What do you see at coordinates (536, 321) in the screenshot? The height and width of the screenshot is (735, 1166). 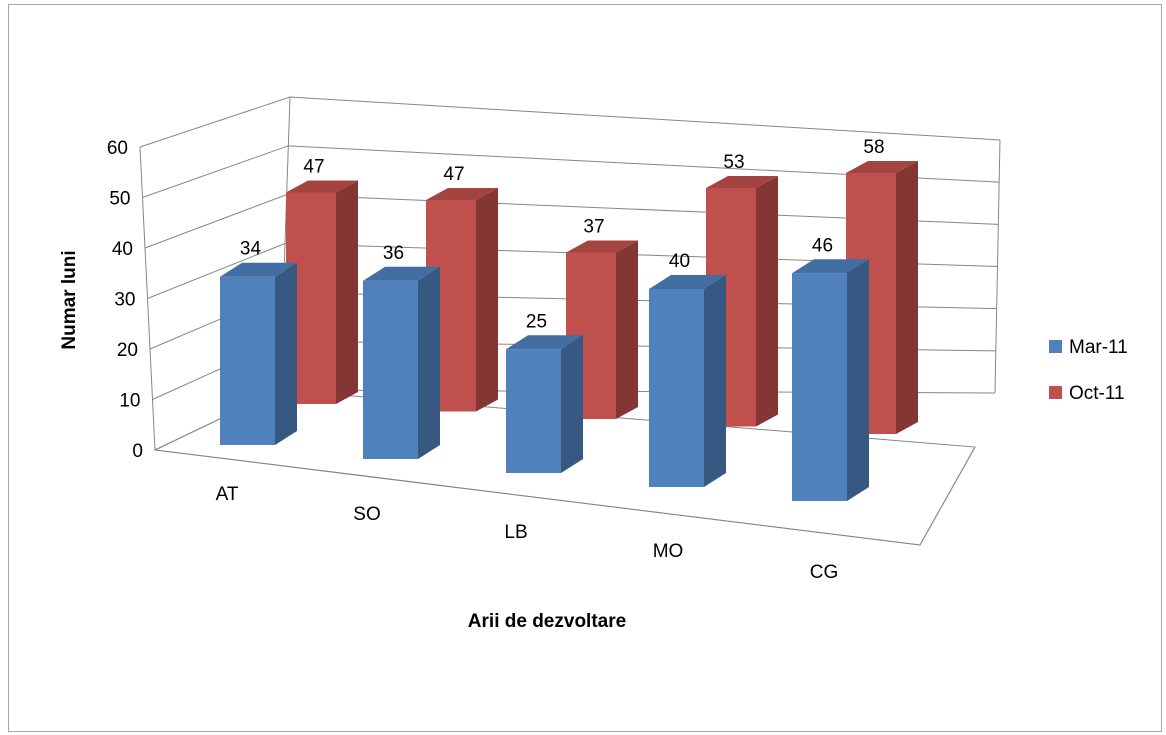 I see `data-label: 25` at bounding box center [536, 321].